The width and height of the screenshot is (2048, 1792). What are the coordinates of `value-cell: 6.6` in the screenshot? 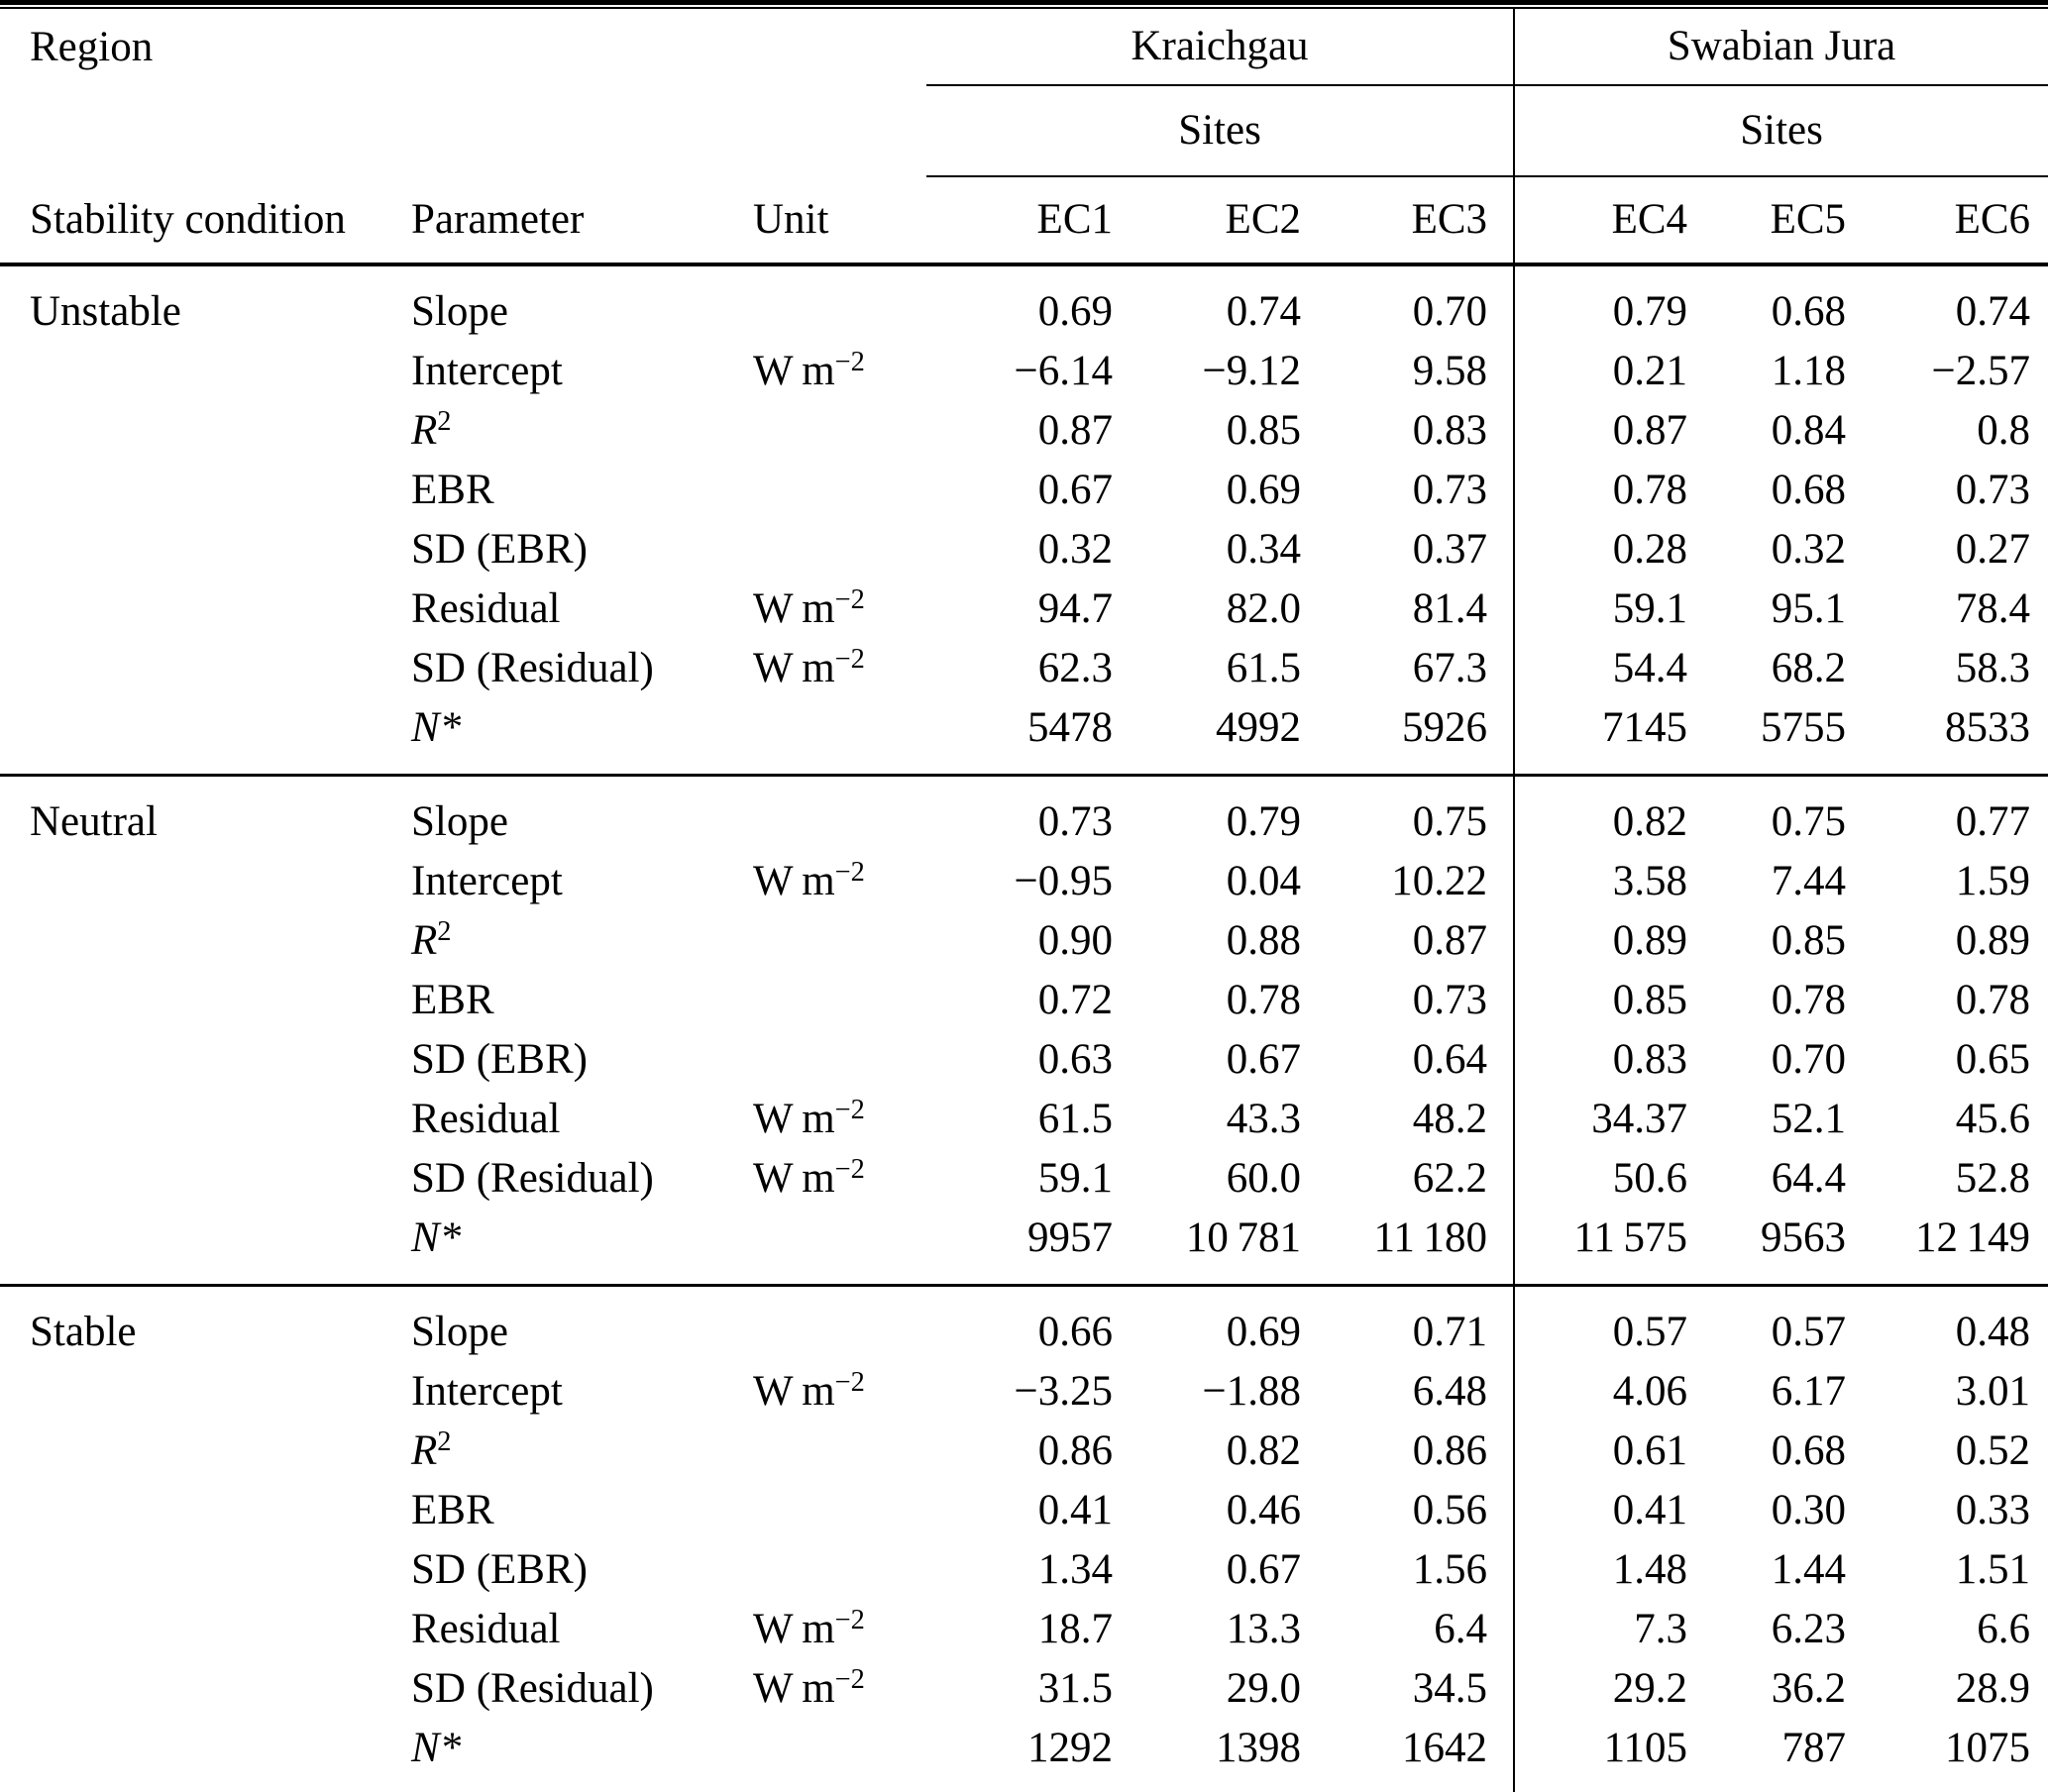 It's located at (2004, 1629).